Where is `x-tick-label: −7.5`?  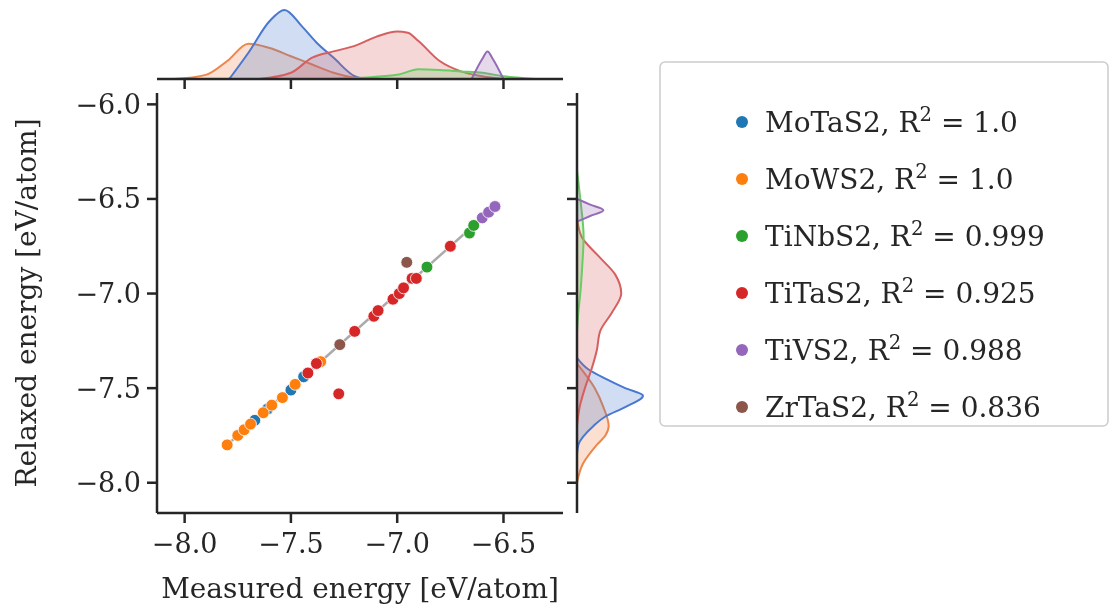 x-tick-label: −7.5 is located at coordinates (291, 543).